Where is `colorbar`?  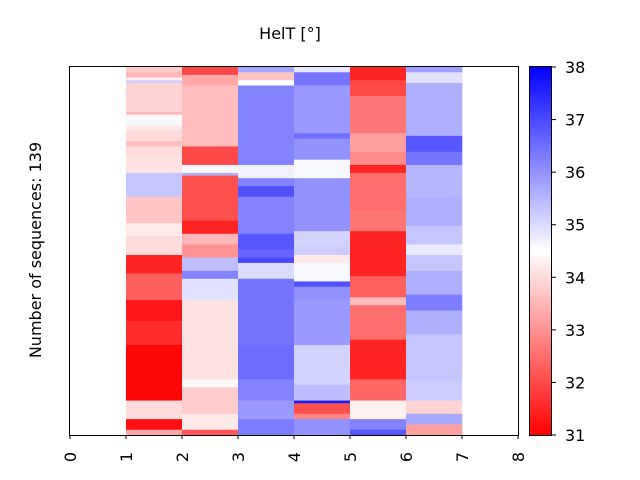
colorbar is located at coordinates (540, 251).